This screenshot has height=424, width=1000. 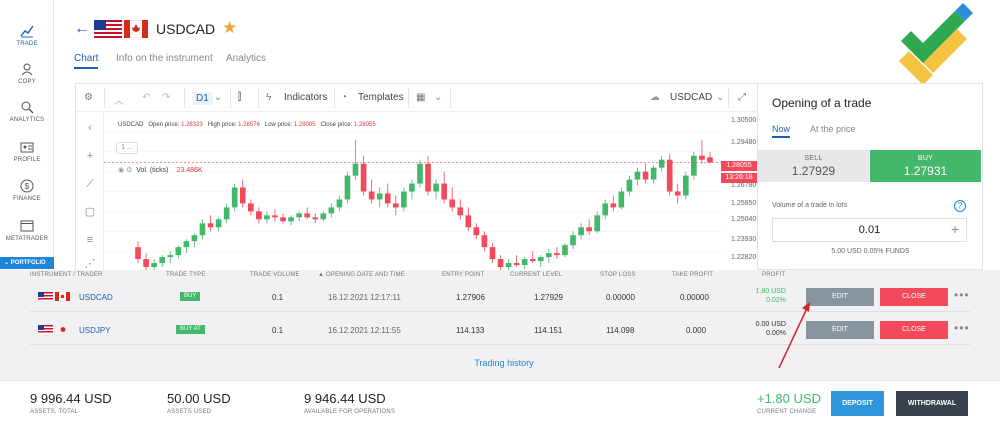 What do you see at coordinates (869, 230) in the screenshot?
I see `lot-volume-input: 0.01` at bounding box center [869, 230].